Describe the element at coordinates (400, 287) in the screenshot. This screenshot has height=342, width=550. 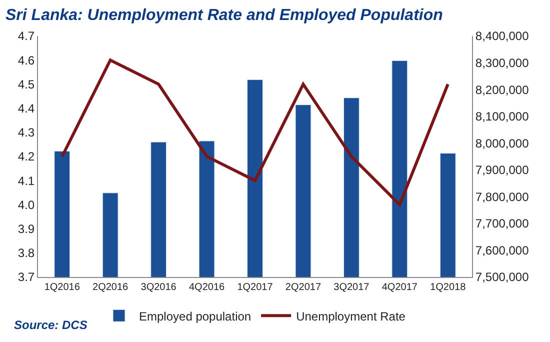
I see `x-tick-label: 4Q2017` at that location.